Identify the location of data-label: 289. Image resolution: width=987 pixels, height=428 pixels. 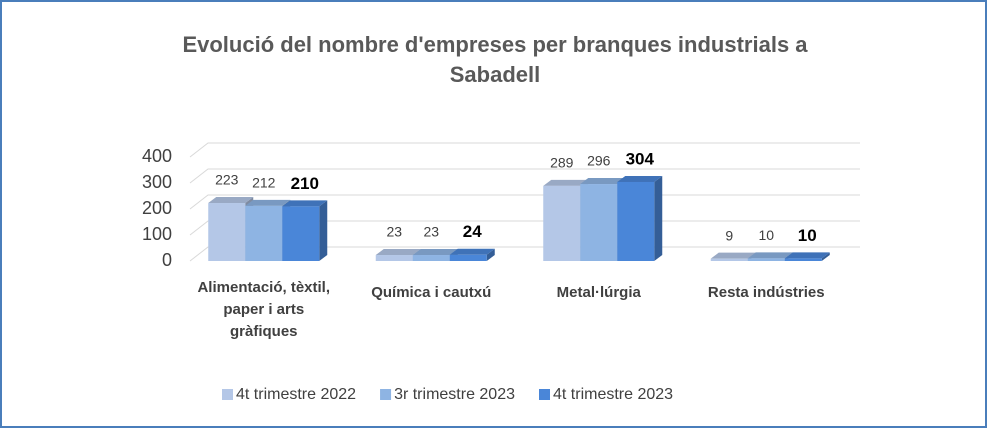
(562, 163).